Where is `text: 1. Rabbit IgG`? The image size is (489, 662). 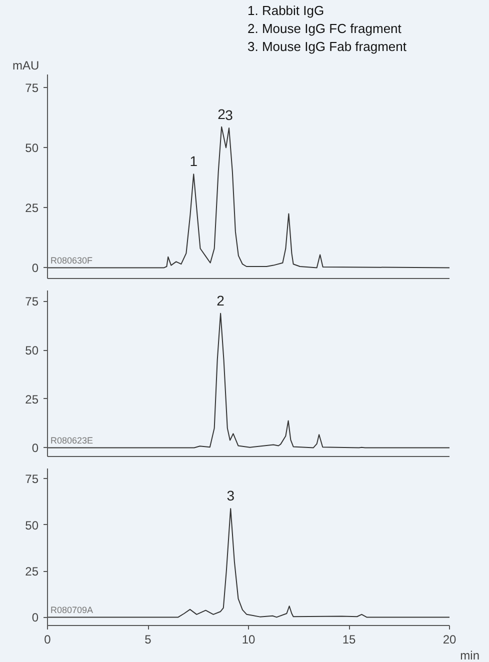 text: 1. Rabbit IgG is located at coordinates (286, 10).